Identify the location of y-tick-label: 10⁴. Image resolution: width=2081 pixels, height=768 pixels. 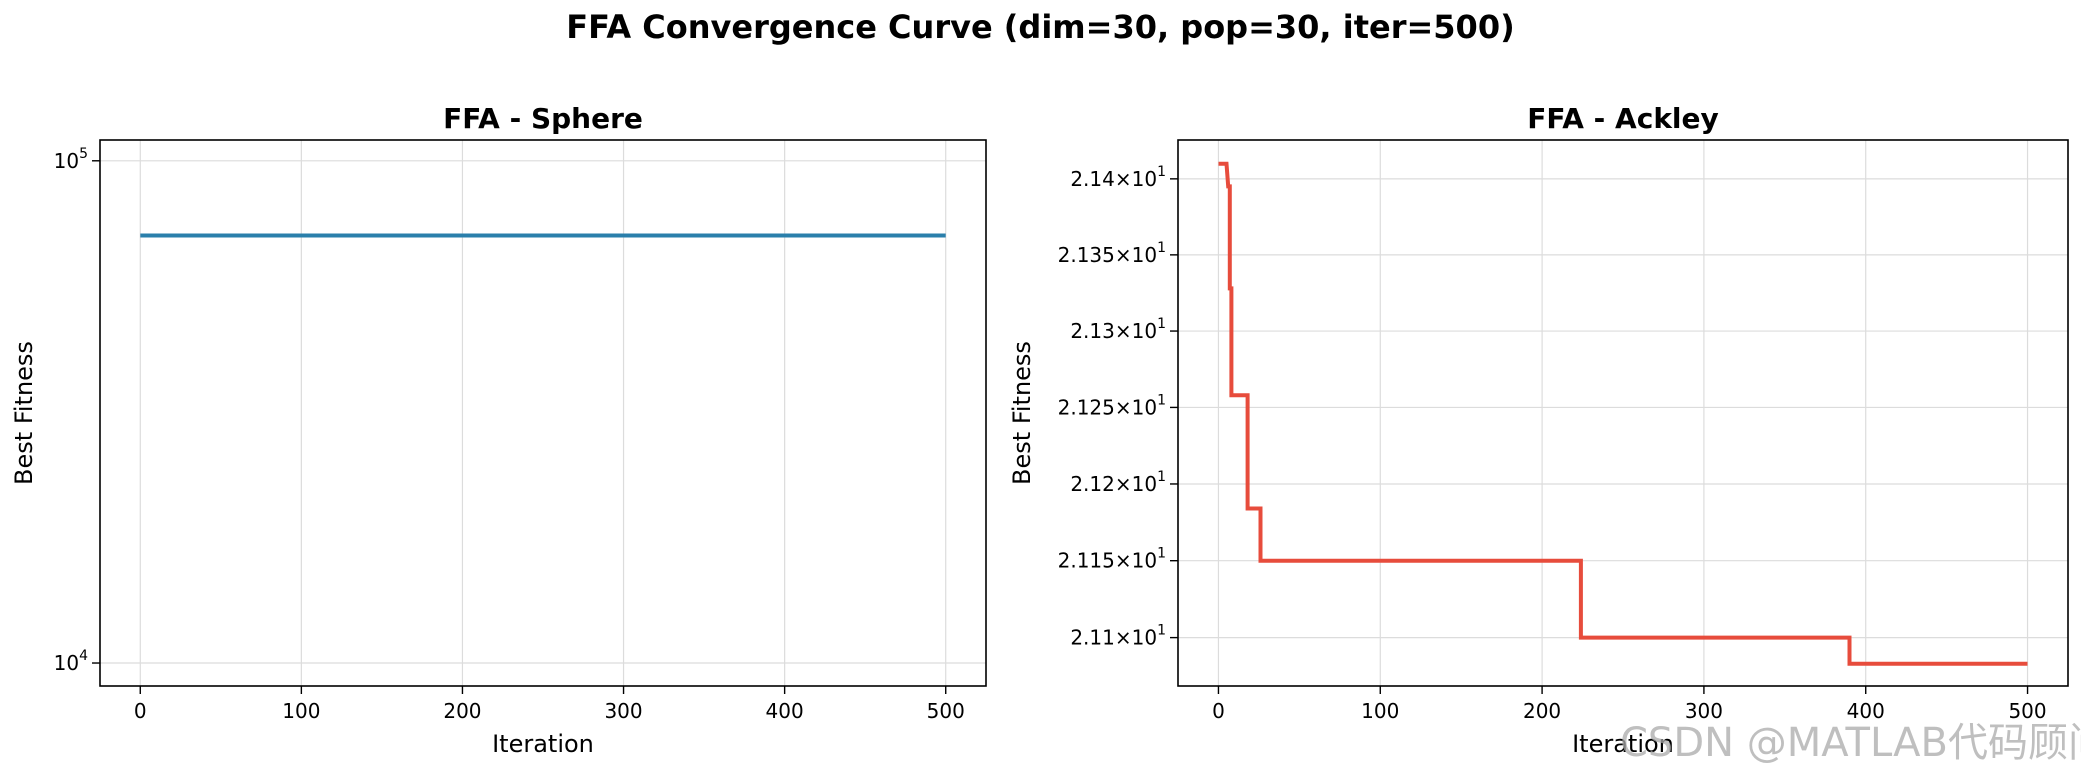
(71, 661).